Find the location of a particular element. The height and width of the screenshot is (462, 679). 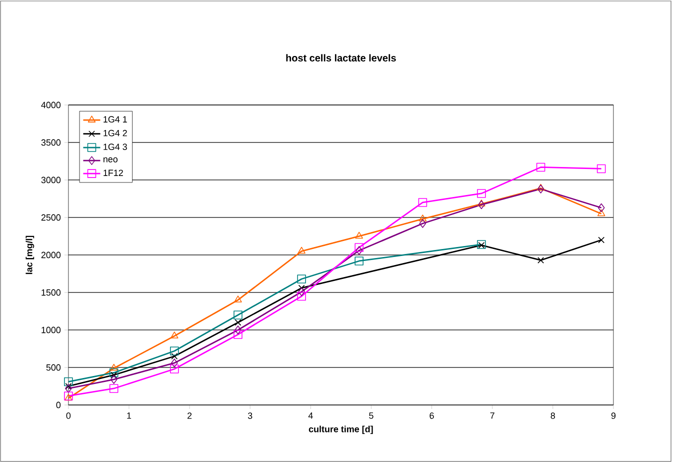

x-tick-label: 7 is located at coordinates (492, 415).